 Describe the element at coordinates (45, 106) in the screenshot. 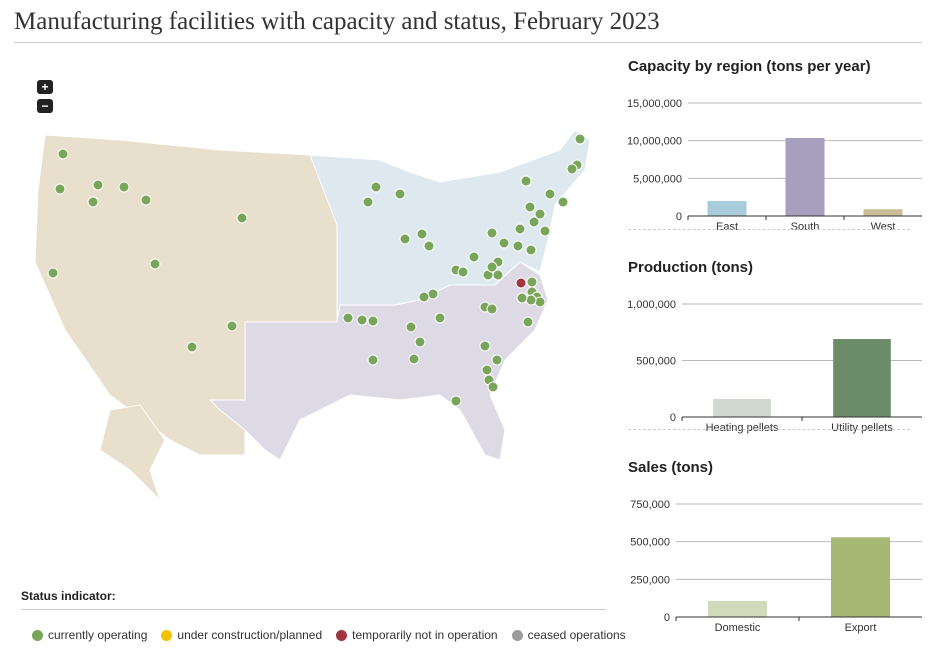

I see `zoom-out-button: −` at that location.